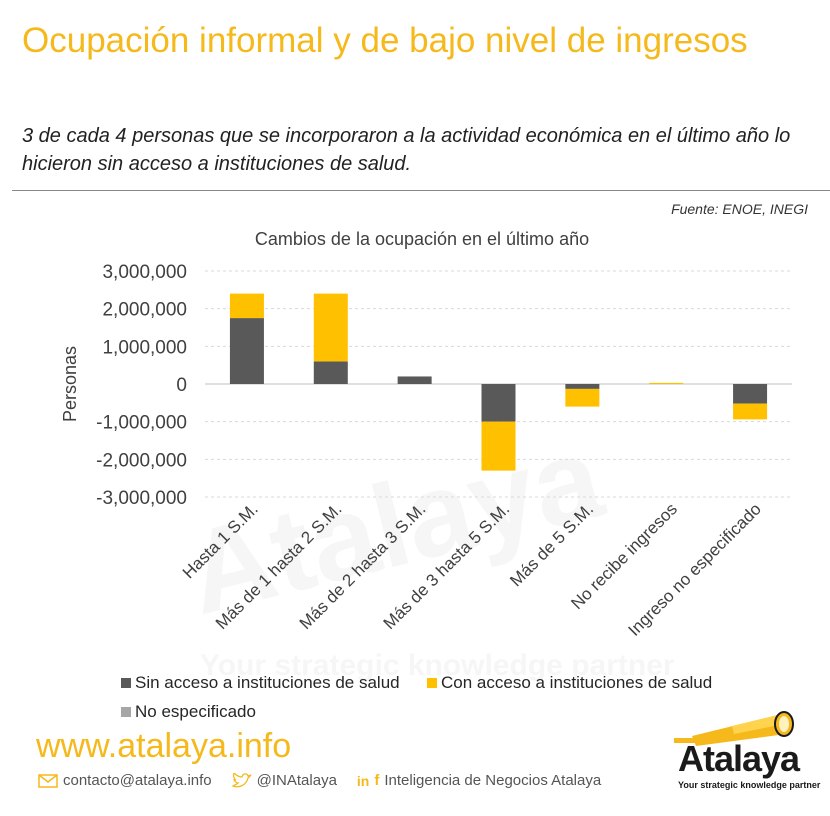 This screenshot has width=830, height=816. I want to click on y-tick-label: -3,000,000, so click(141, 498).